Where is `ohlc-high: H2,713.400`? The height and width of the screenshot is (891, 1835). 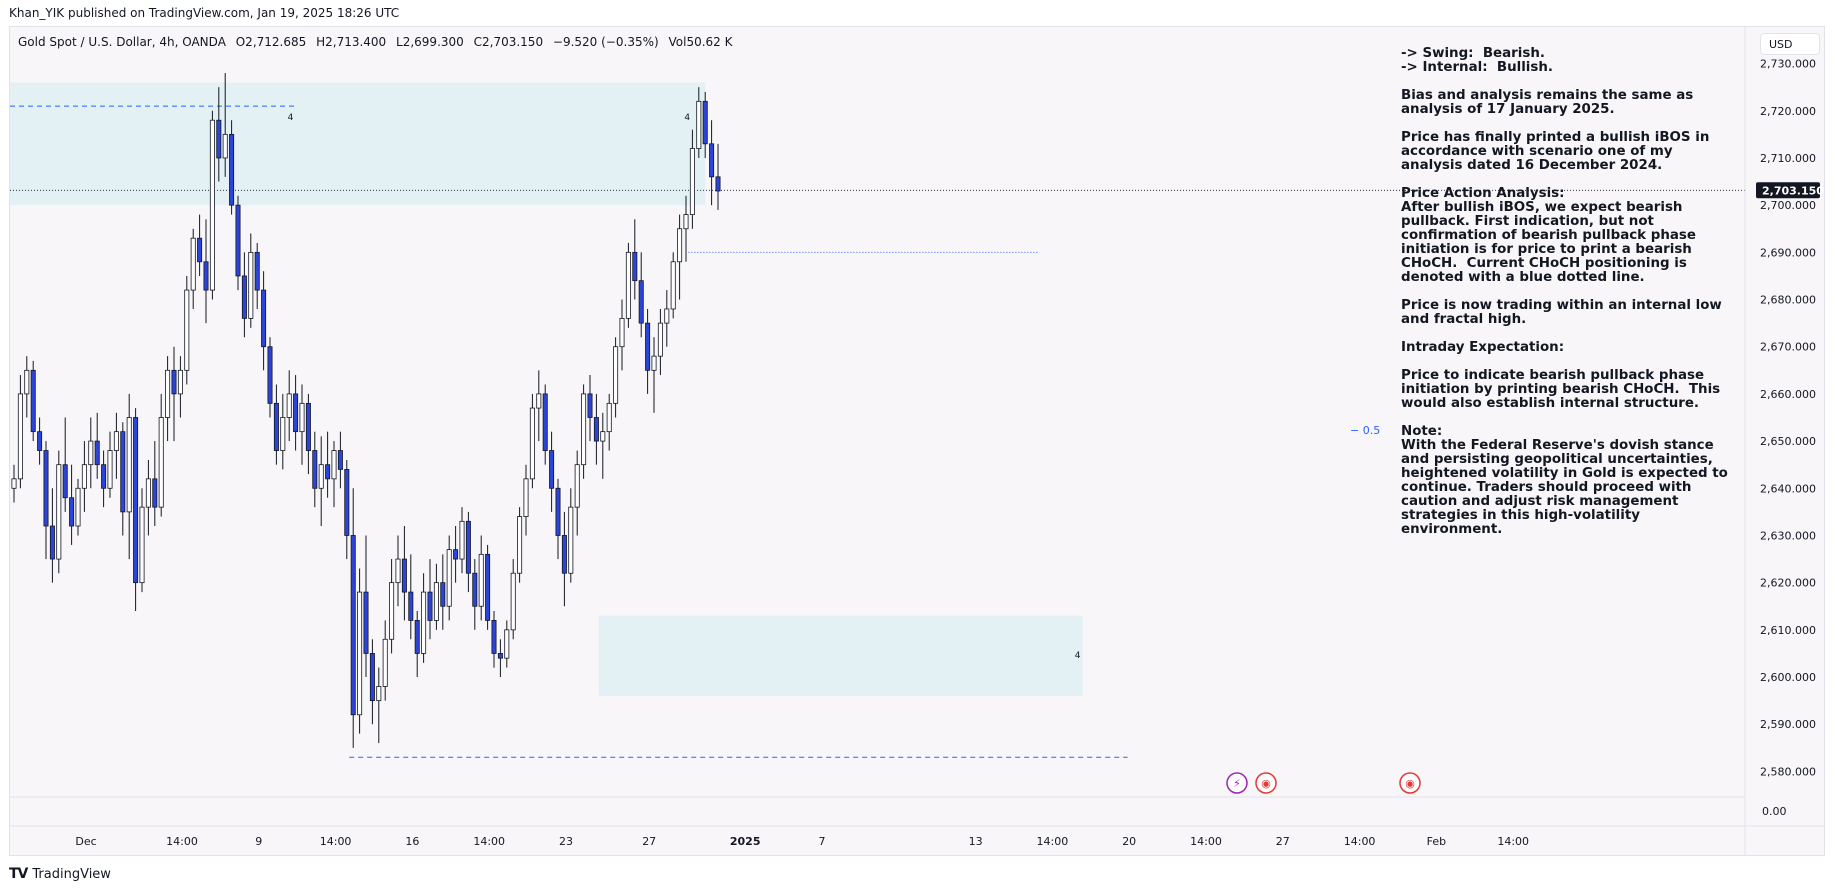 ohlc-high: H2,713.400 is located at coordinates (351, 42).